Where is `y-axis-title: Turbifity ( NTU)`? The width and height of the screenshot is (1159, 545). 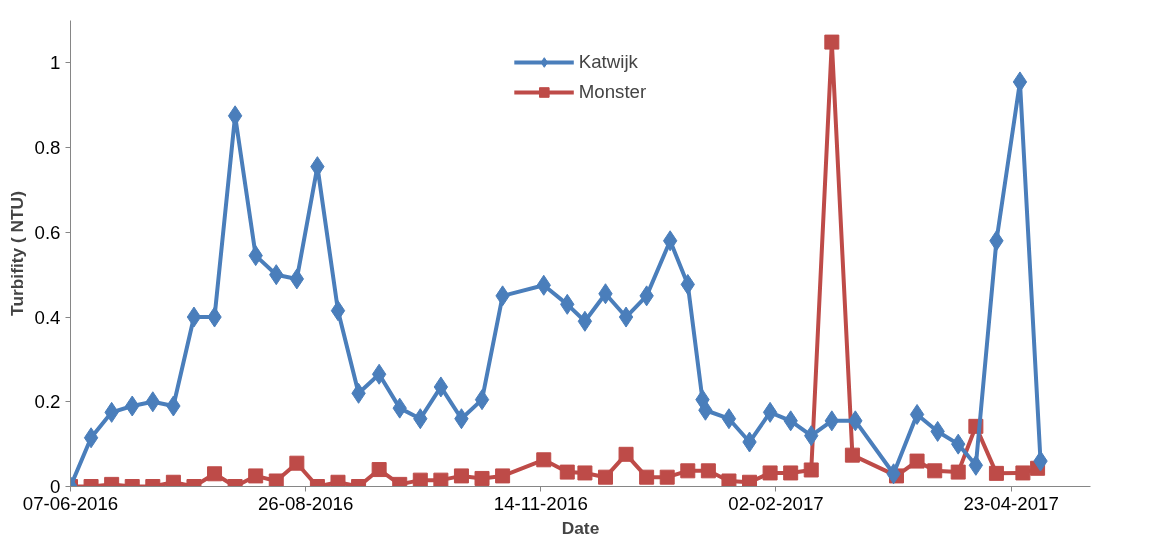
y-axis-title: Turbifity ( NTU) is located at coordinates (16, 253).